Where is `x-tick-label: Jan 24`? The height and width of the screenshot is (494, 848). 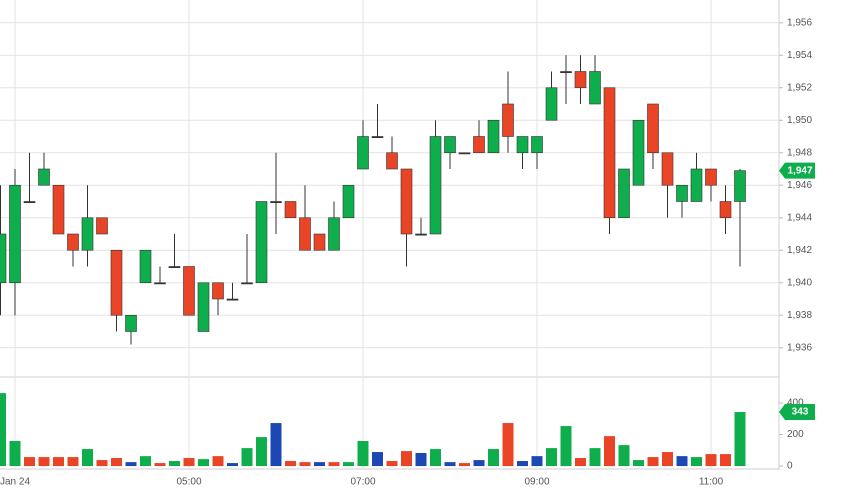 x-tick-label: Jan 24 is located at coordinates (15, 482).